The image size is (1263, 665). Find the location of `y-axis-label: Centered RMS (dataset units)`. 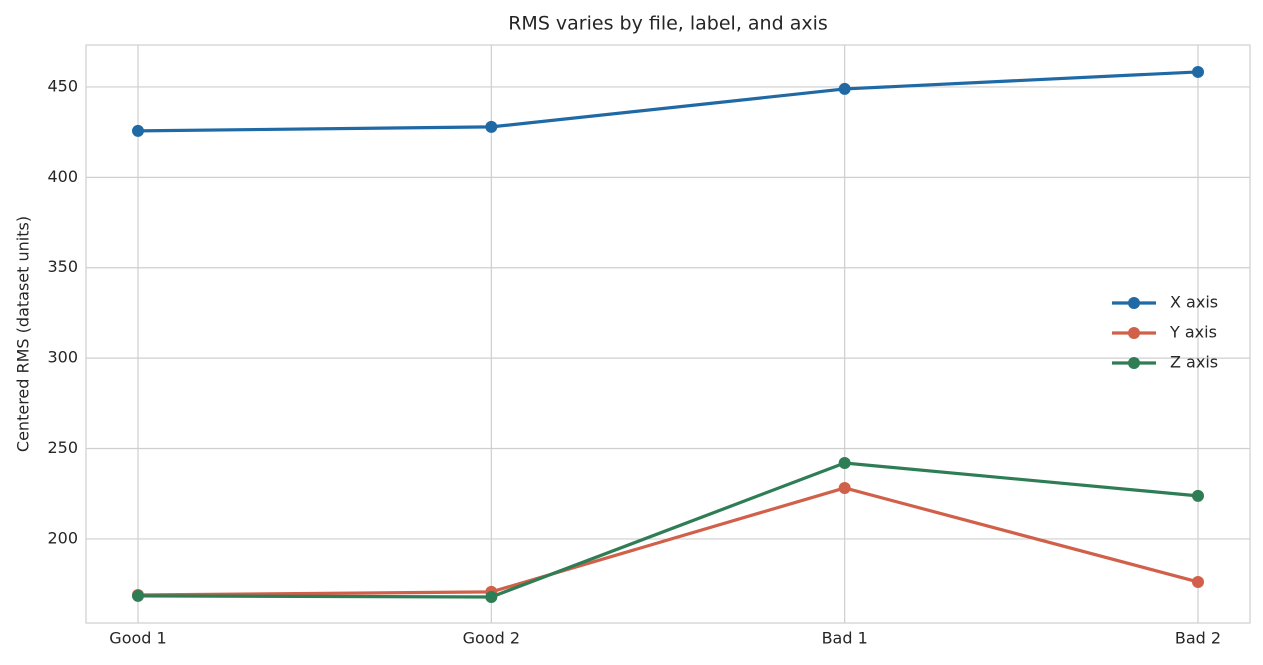

y-axis-label: Centered RMS (dataset units) is located at coordinates (23, 334).